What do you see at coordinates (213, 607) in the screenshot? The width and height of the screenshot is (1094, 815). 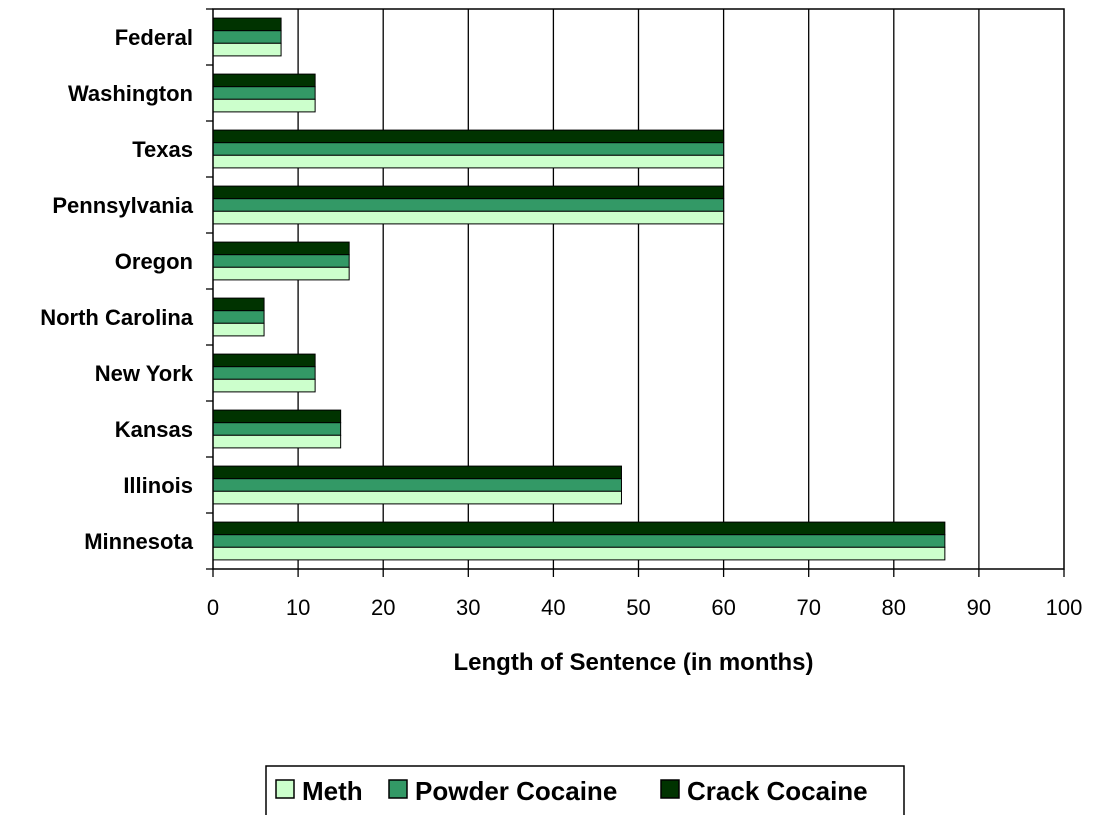 I see `x-tick-label: 0` at bounding box center [213, 607].